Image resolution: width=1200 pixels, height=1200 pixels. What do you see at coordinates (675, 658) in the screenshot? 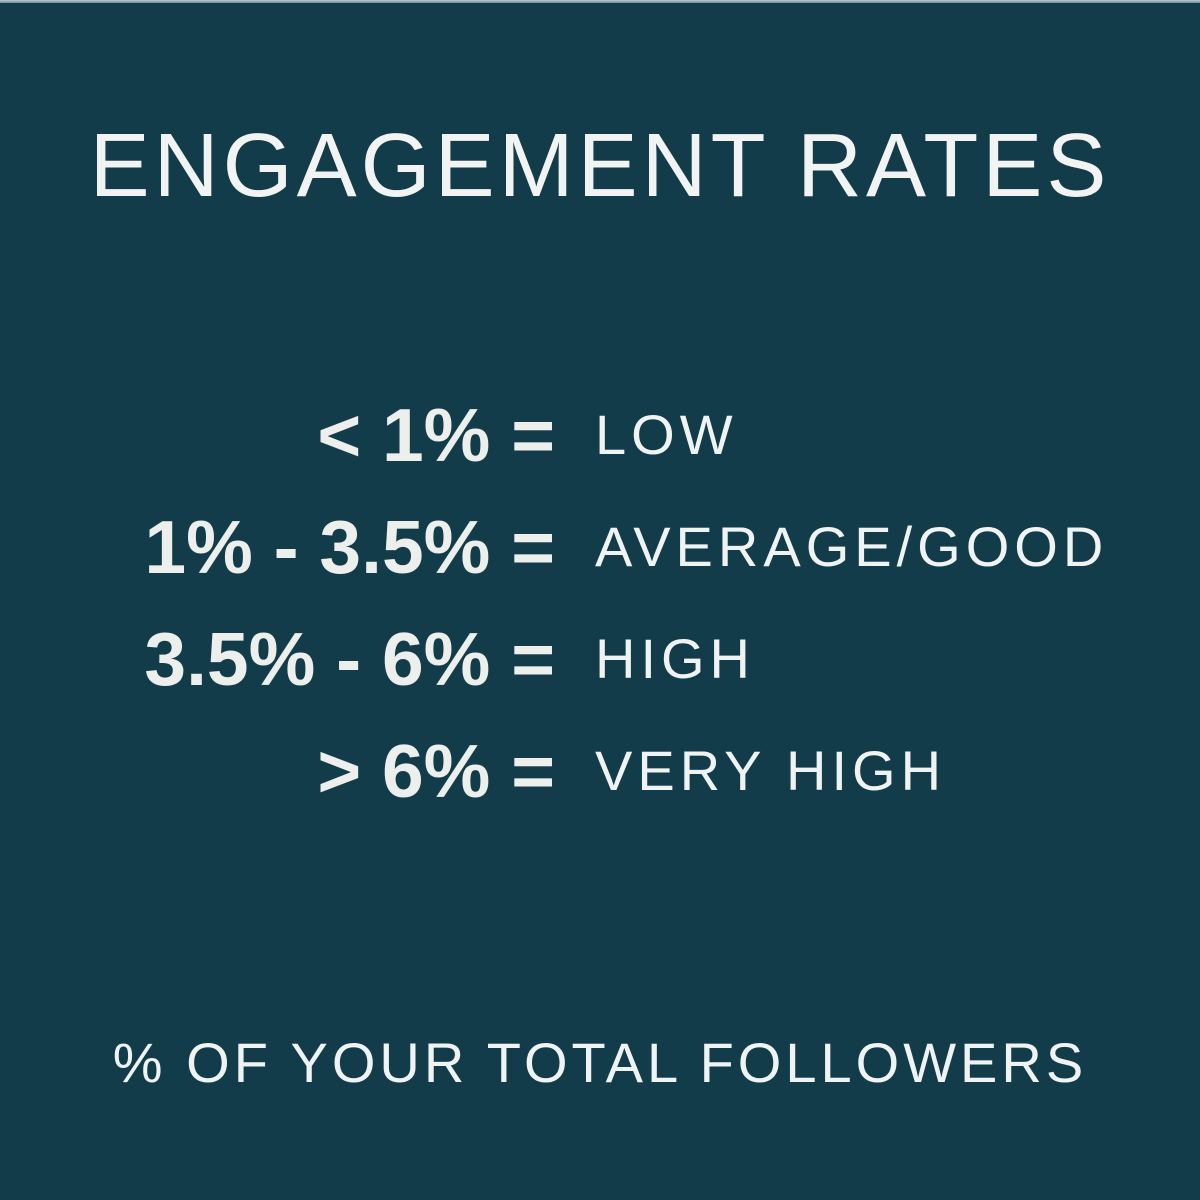
I see `rate-label: HIGH` at bounding box center [675, 658].